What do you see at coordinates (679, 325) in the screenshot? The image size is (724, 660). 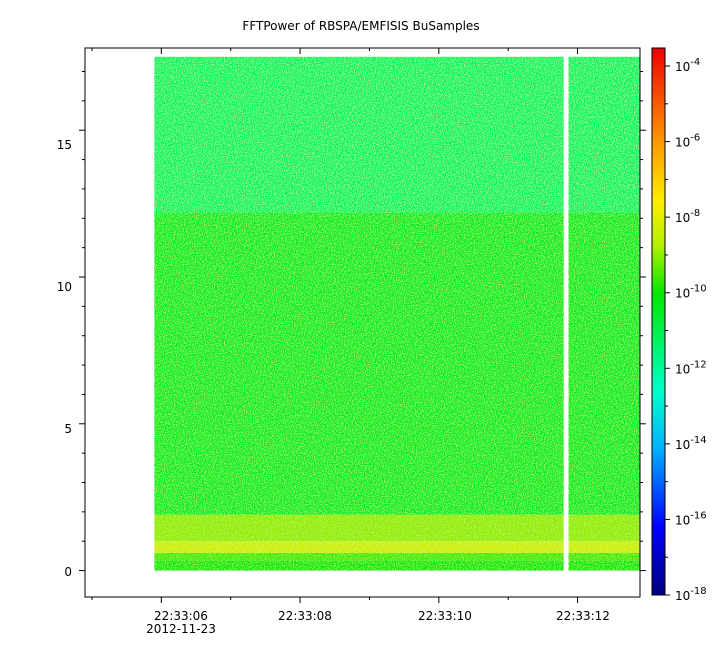 I see `colorbar: 10⁻⁴ 10⁻⁶ 10⁻⁸ 10⁻¹⁰ 10⁻¹² 10⁻¹⁴ 10⁻¹⁶ 10⁻¹⁸` at bounding box center [679, 325].